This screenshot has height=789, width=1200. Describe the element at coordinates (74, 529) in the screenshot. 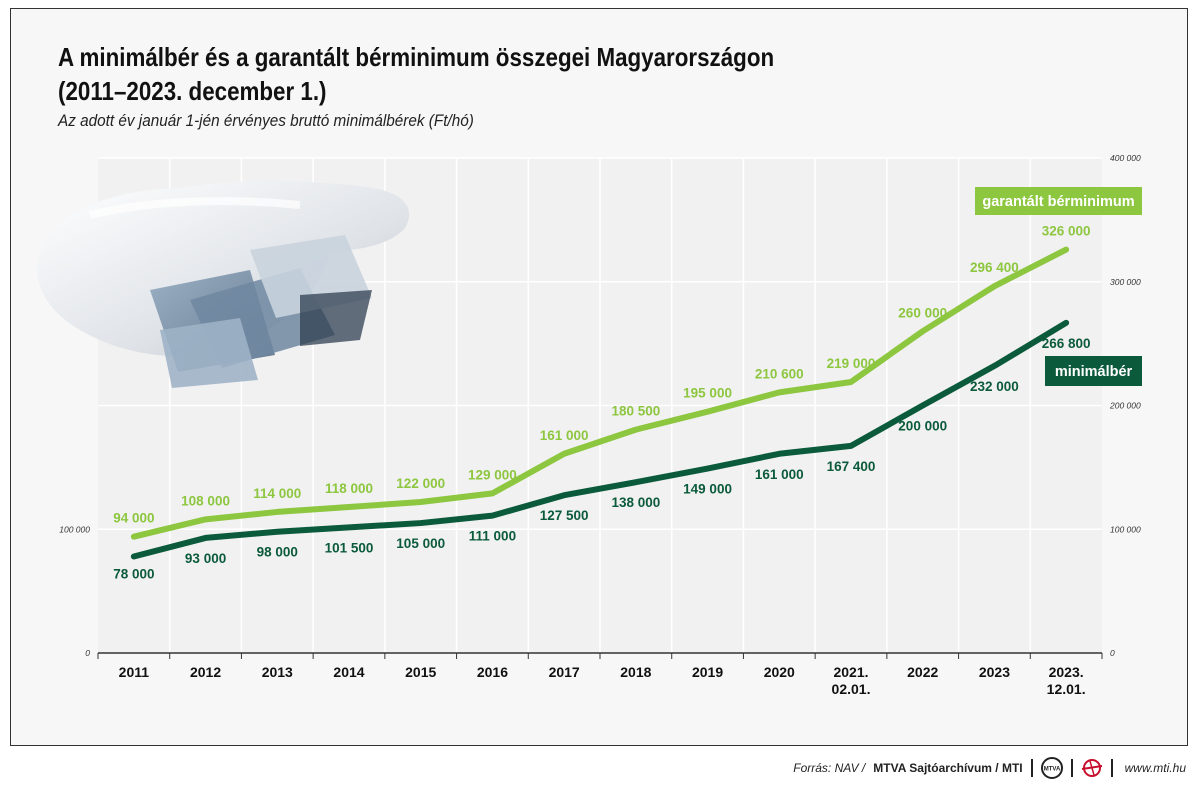

I see `left-axis-tick-label: 100 000` at that location.